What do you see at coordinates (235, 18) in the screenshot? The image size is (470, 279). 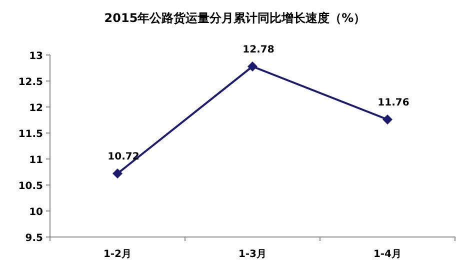 I see `chart-title: 2015年公路货运量分月累计同比增长速度（%）` at bounding box center [235, 18].